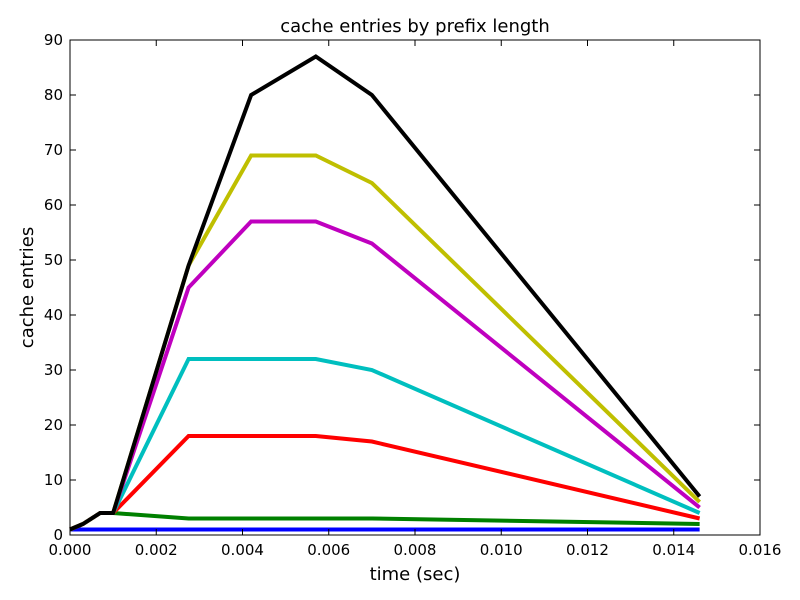 The image size is (800, 600). I want to click on x-tick-label: 0.016, so click(760, 550).